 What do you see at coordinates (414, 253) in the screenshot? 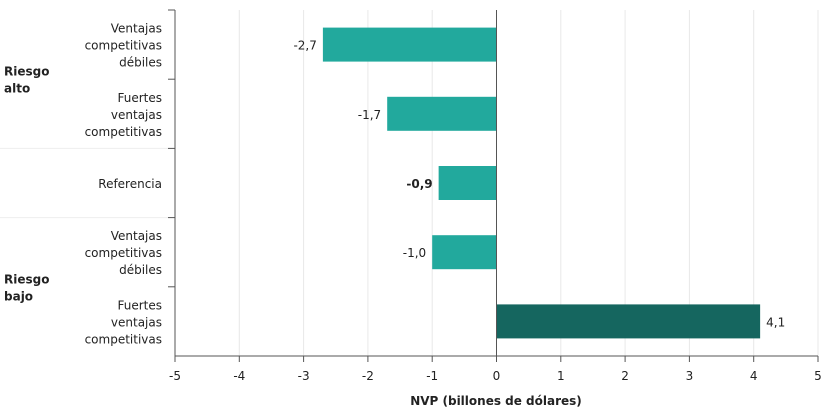
I see `data-label: -1,0` at bounding box center [414, 253].